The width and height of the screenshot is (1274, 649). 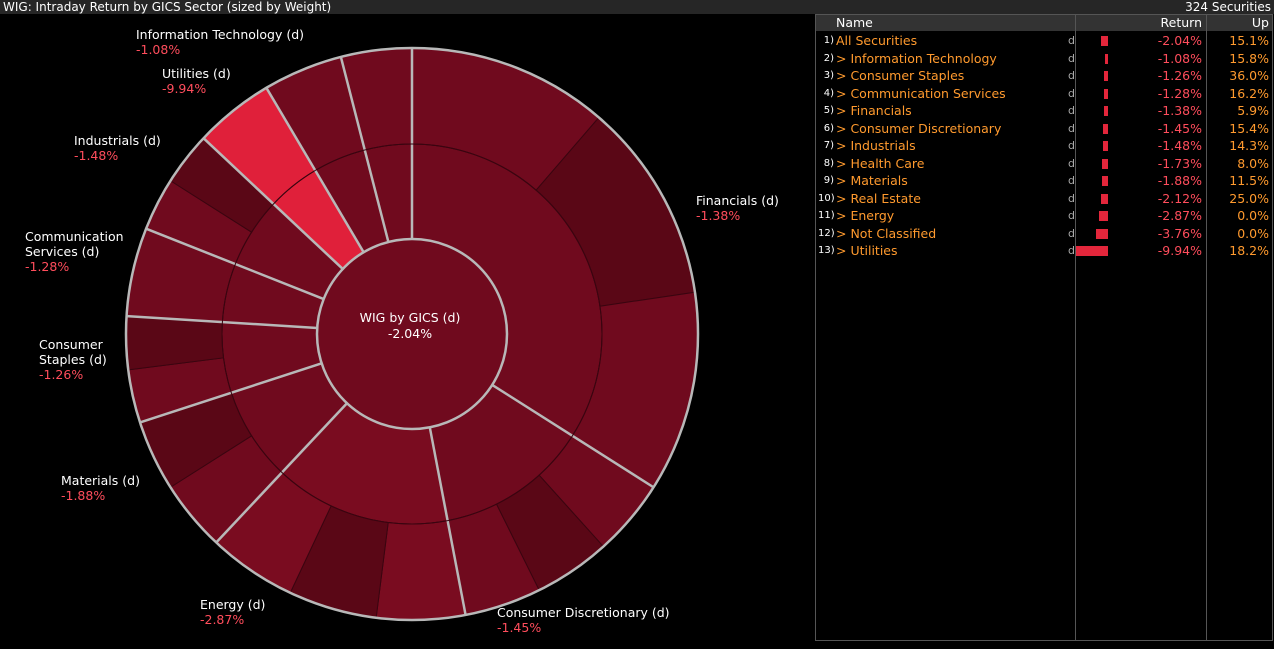 I want to click on securities-count: 324 Securities, so click(x=1228, y=7).